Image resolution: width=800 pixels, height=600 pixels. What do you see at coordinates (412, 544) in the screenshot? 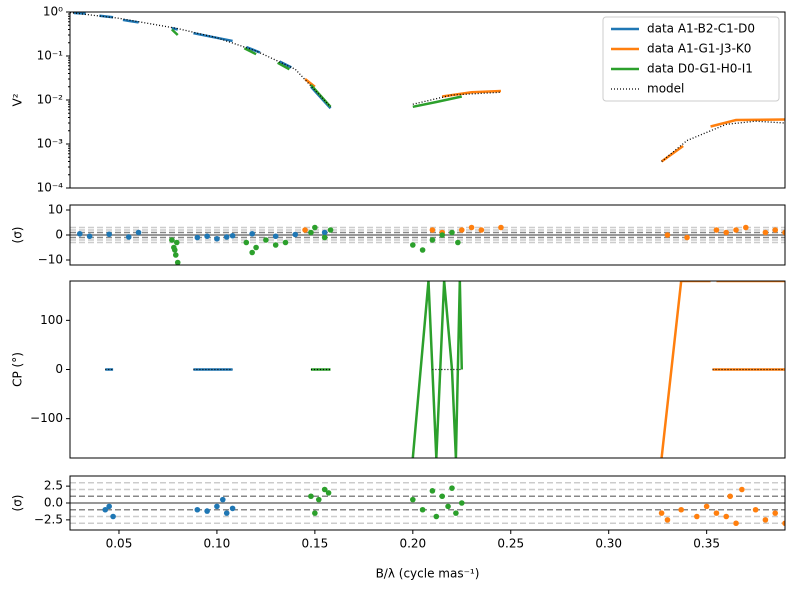
I see `x-tick-label: 0.20` at bounding box center [412, 544].